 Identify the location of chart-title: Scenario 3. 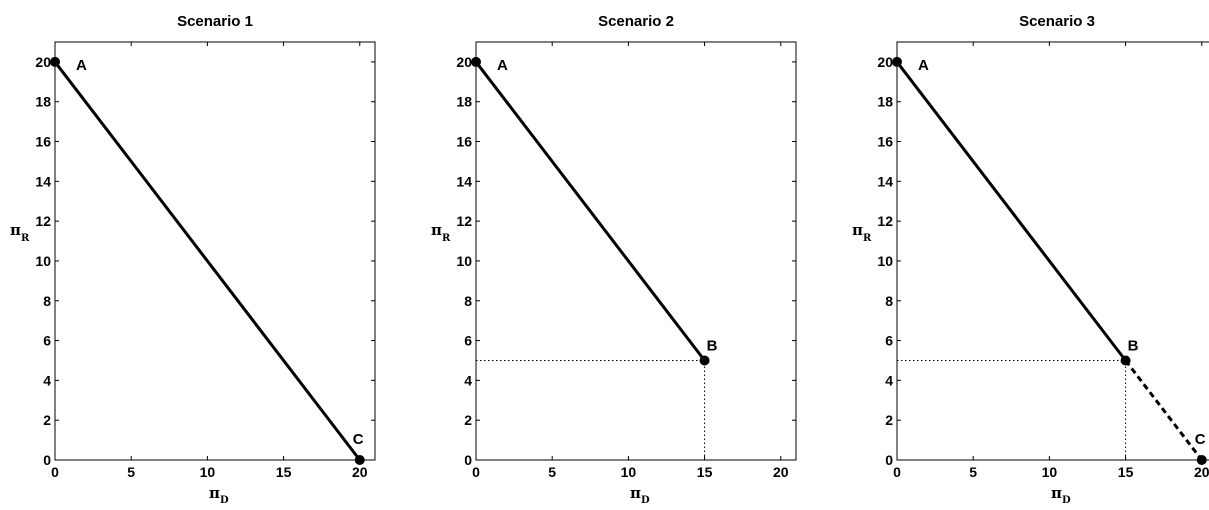
(1057, 21).